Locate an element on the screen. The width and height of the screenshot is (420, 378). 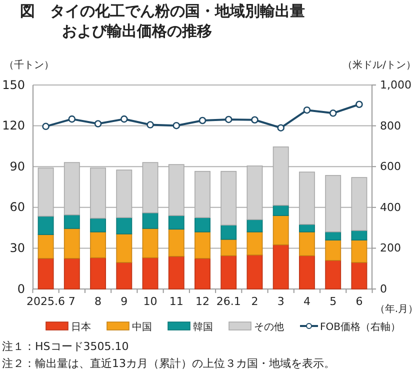
y-tick-label: 120 is located at coordinates (13, 125).